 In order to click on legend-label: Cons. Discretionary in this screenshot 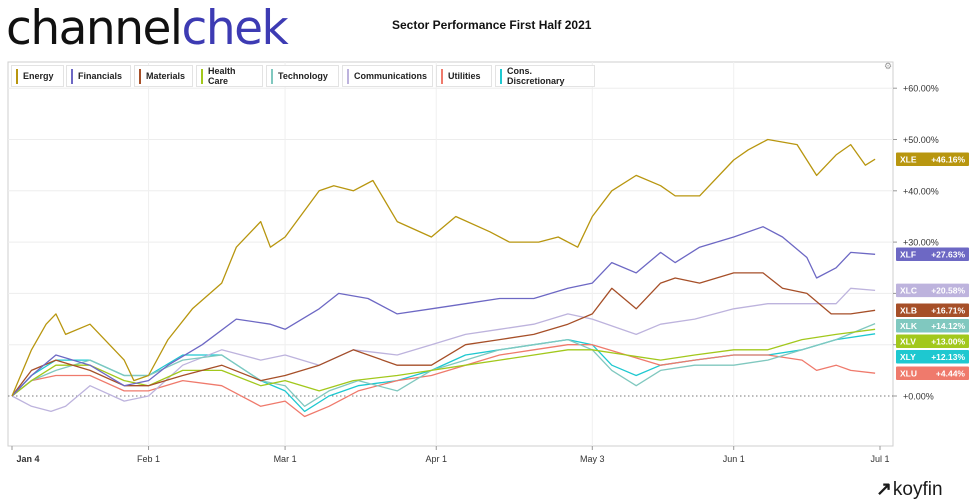, I will do `click(536, 76)`.